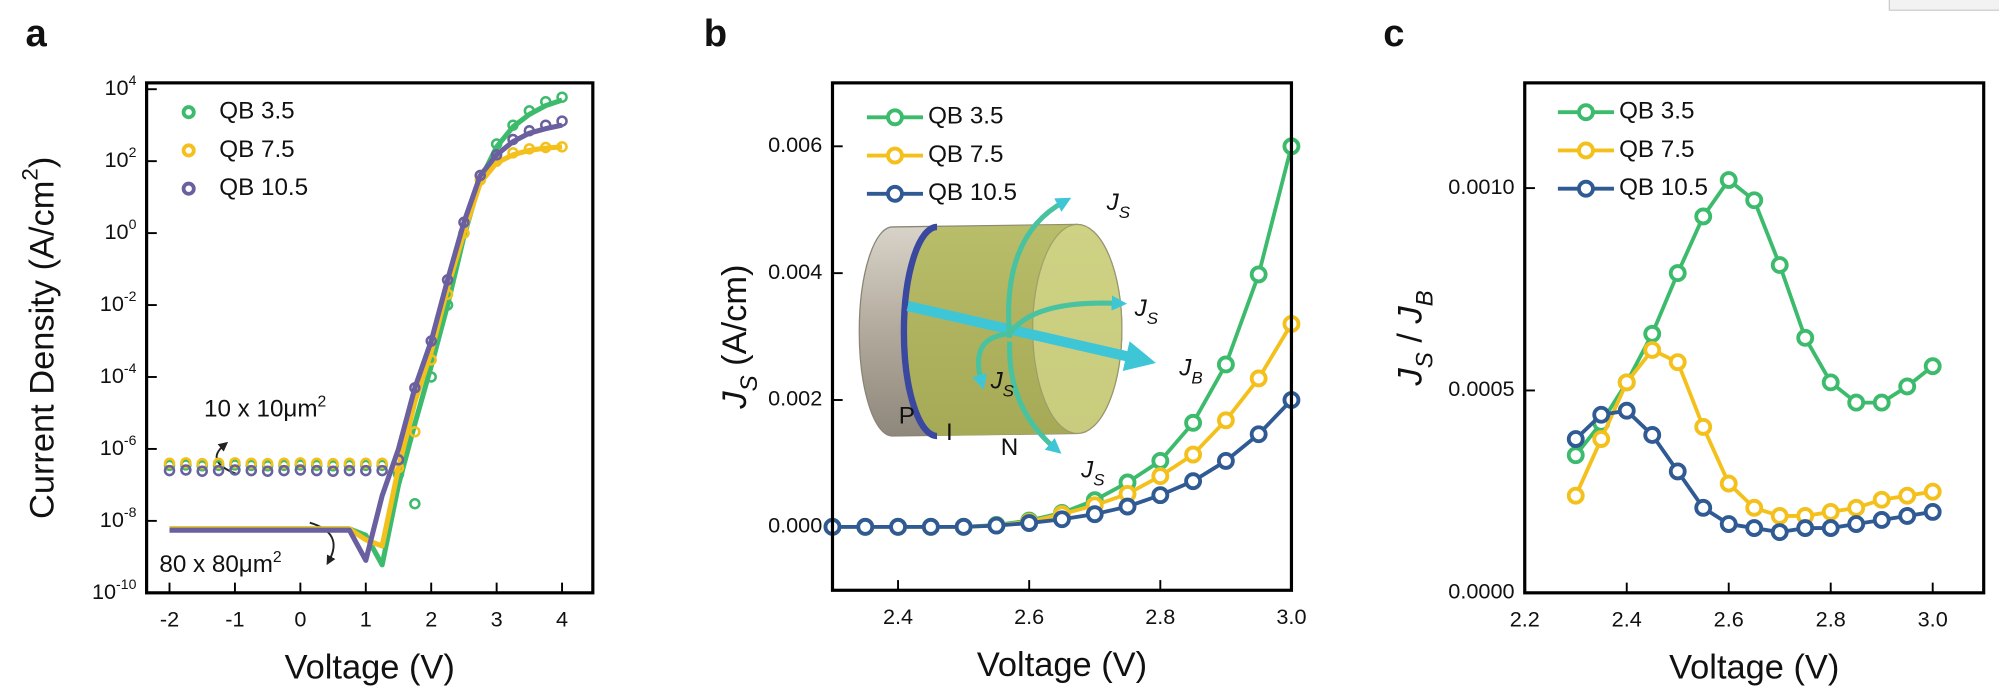 The width and height of the screenshot is (1999, 691). I want to click on y-tick-label: 0.004, so click(795, 271).